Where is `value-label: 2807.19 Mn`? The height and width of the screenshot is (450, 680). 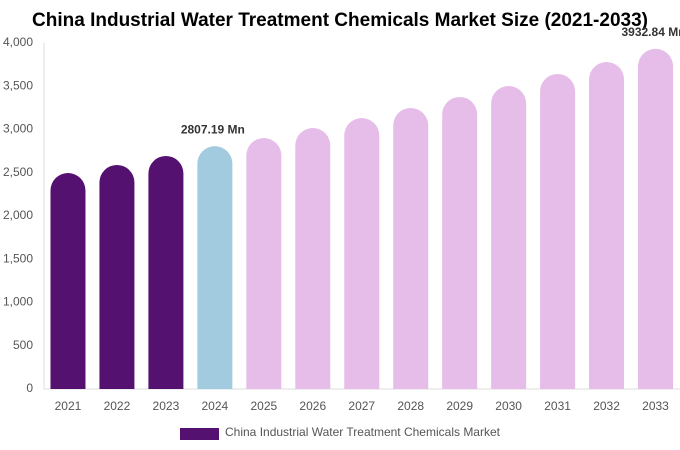
value-label: 2807.19 Mn is located at coordinates (213, 129).